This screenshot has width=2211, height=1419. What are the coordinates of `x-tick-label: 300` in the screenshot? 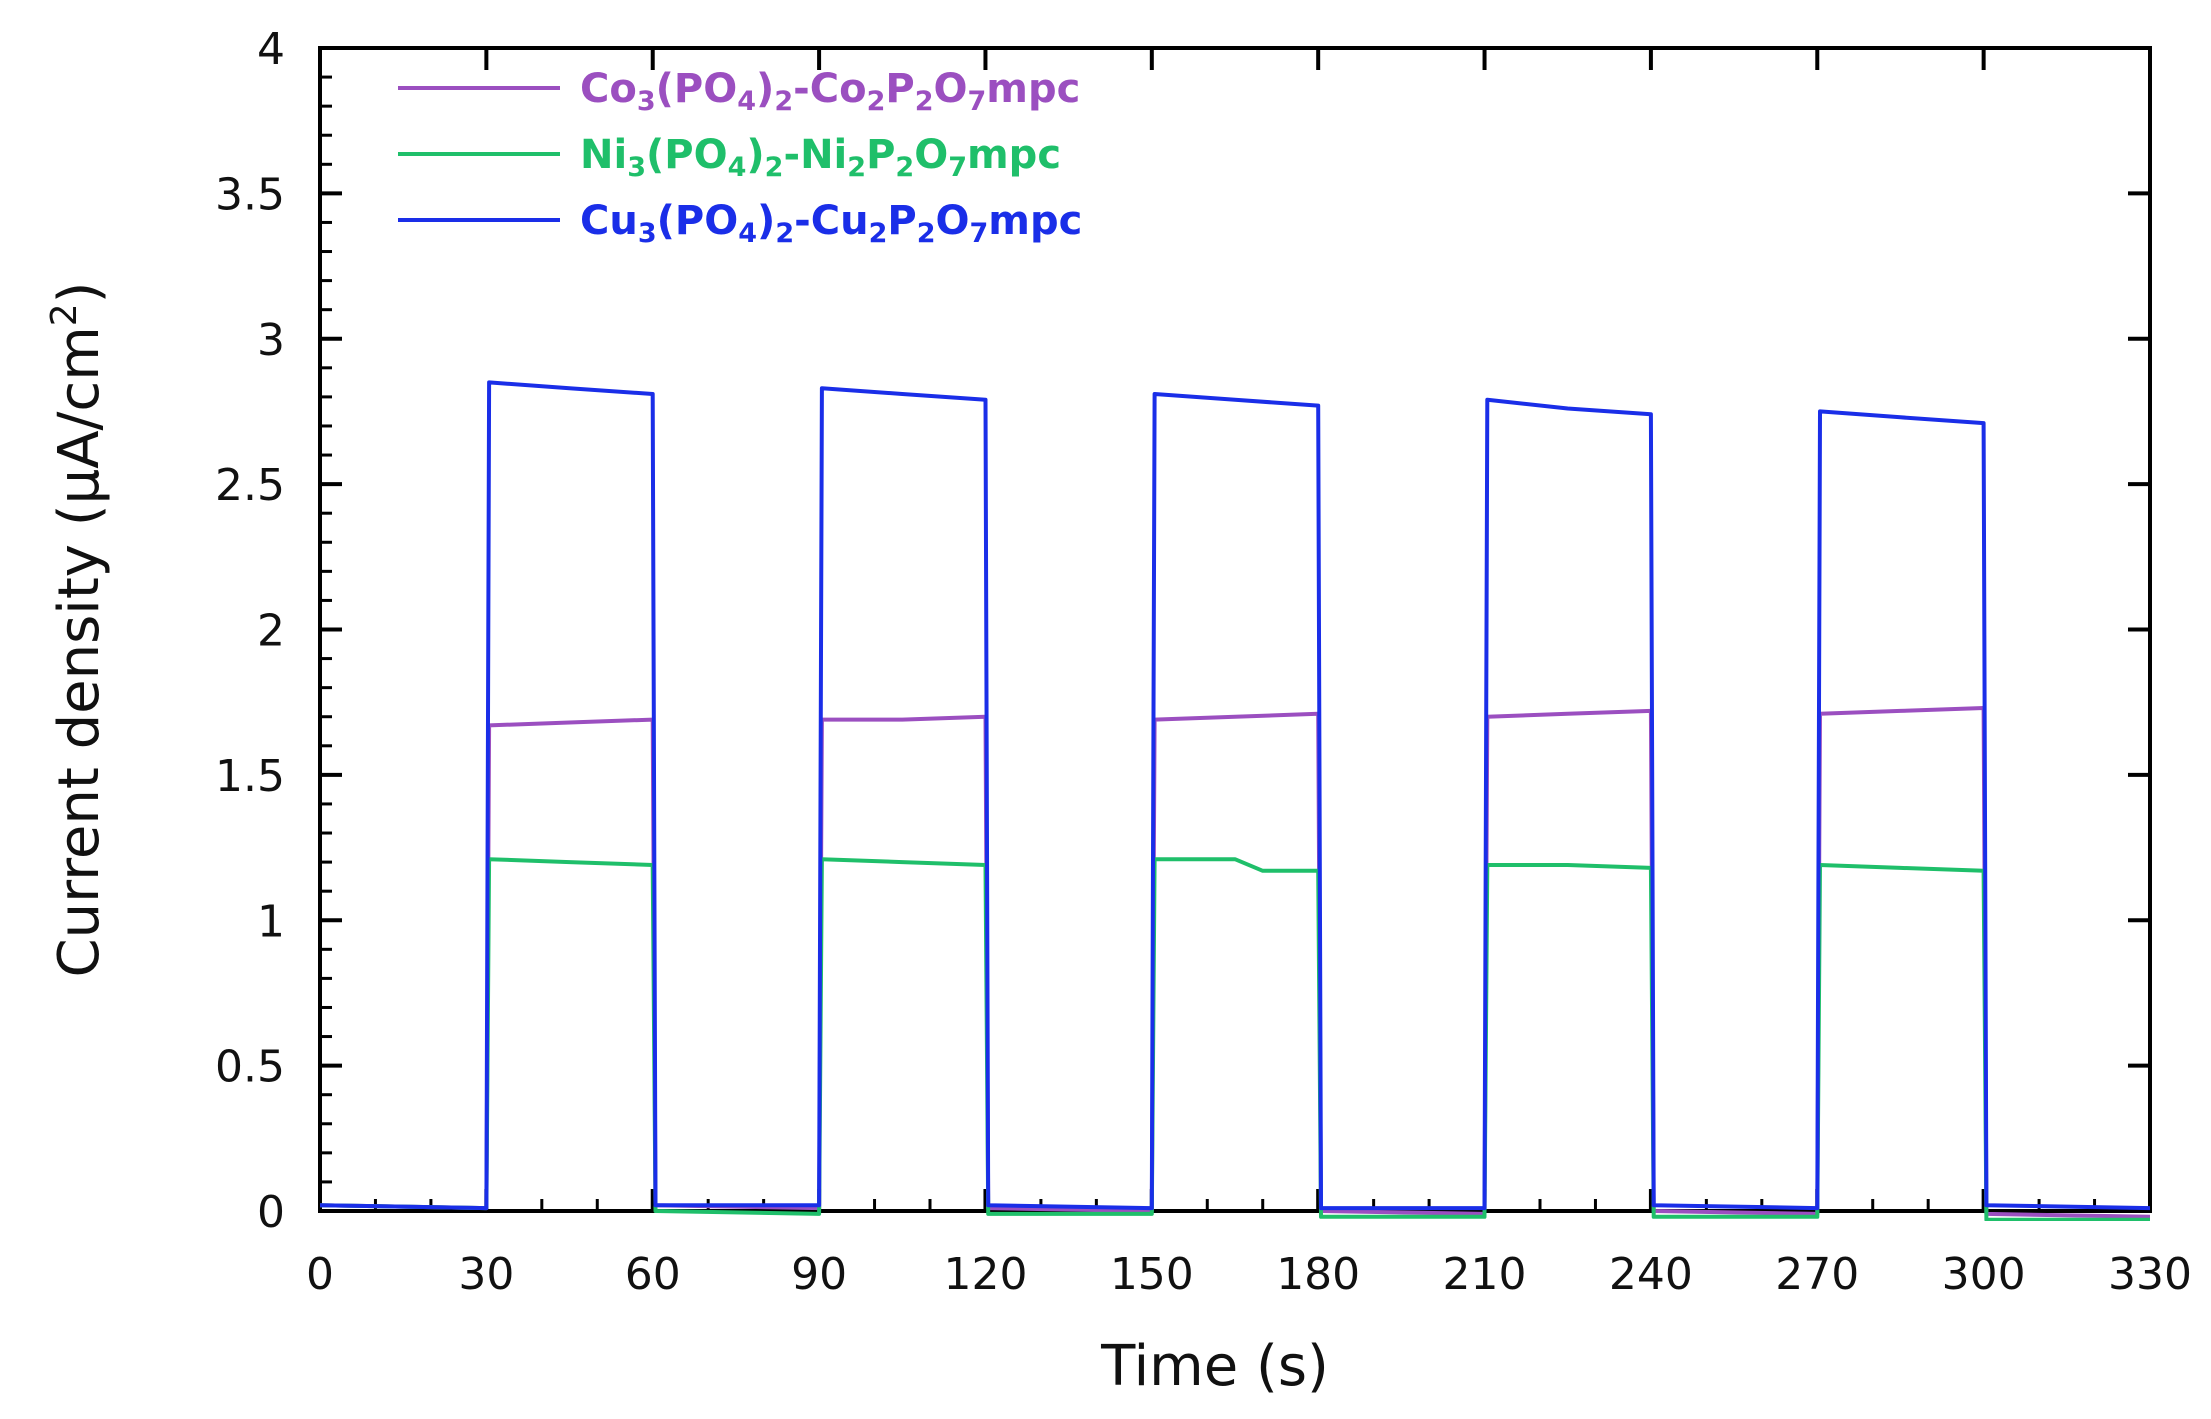 It's located at (1984, 1274).